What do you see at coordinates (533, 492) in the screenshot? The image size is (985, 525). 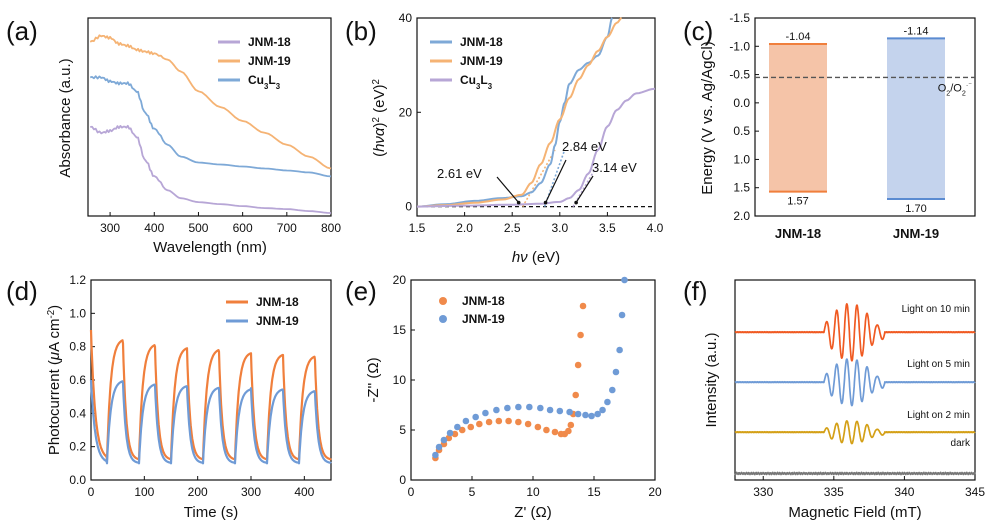 I see `panel-e-x-tick-label: 10` at bounding box center [533, 492].